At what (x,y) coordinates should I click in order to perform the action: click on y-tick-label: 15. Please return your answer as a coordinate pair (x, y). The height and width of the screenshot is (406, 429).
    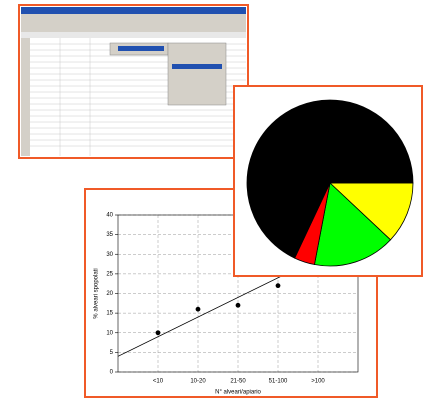
    Looking at the image, I should click on (109, 314).